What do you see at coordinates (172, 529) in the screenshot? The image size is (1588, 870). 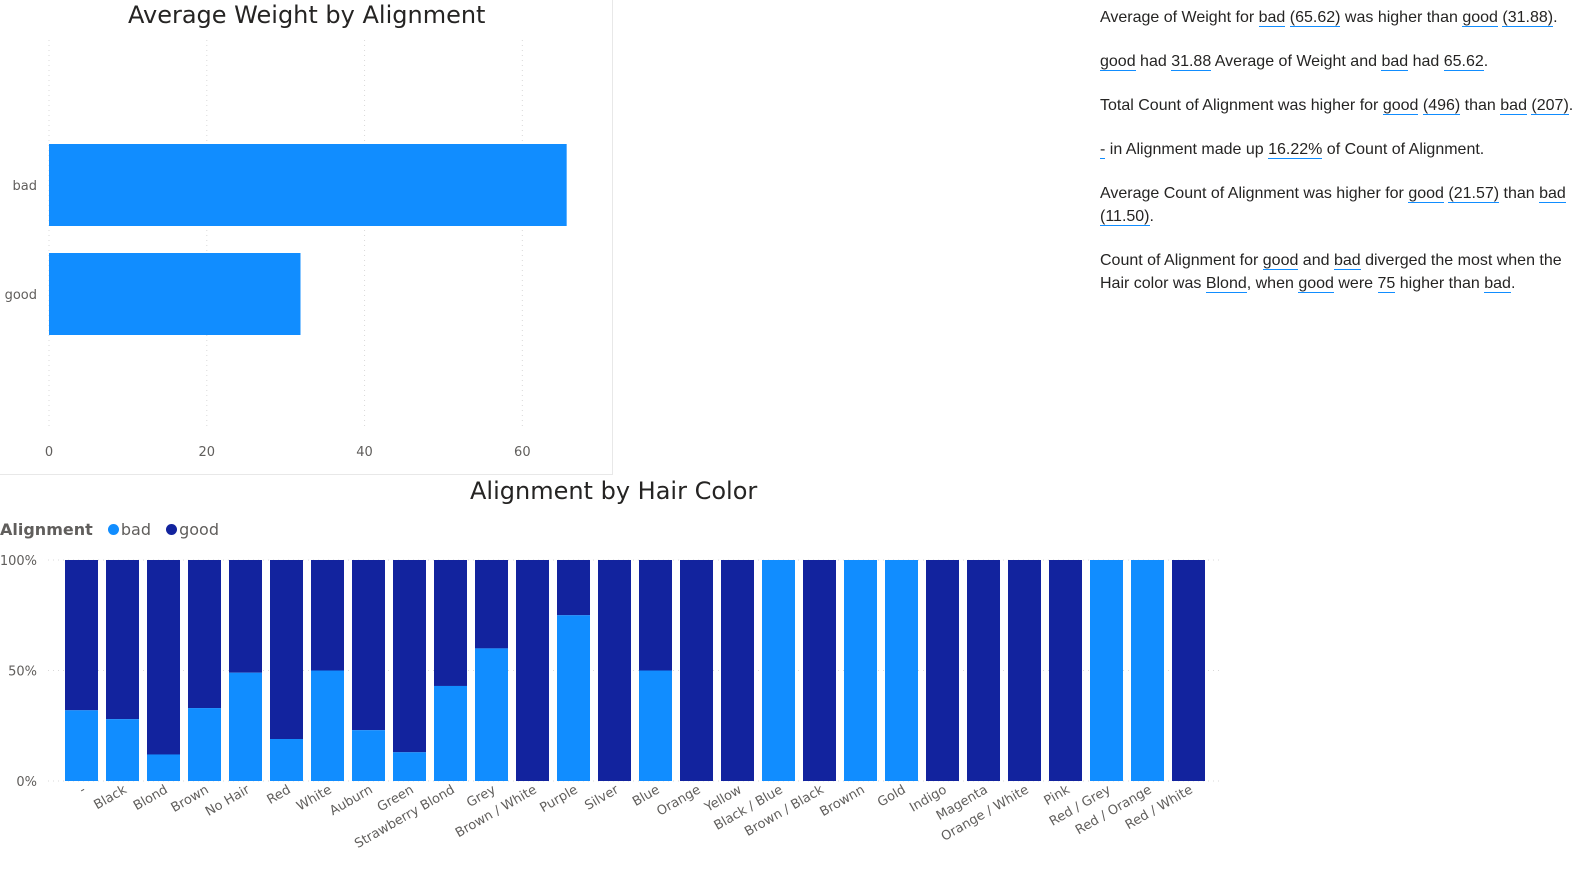 I see `legend-good-icon` at bounding box center [172, 529].